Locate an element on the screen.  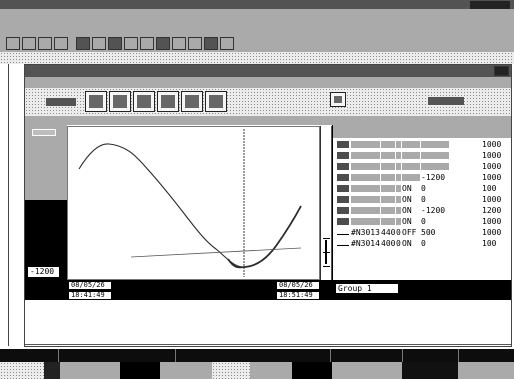
scale-marker is located at coordinates (326, 252).